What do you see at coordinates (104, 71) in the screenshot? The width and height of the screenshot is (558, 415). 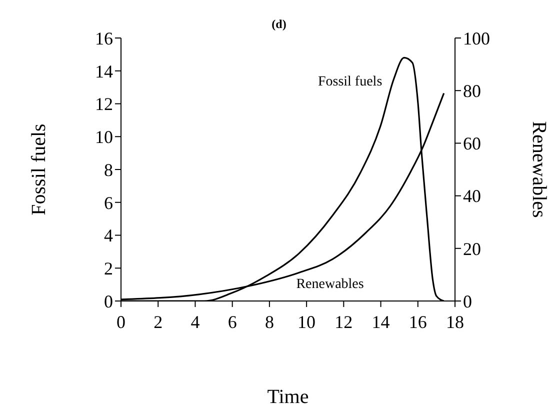 I see `y-tick-label: 14` at bounding box center [104, 71].